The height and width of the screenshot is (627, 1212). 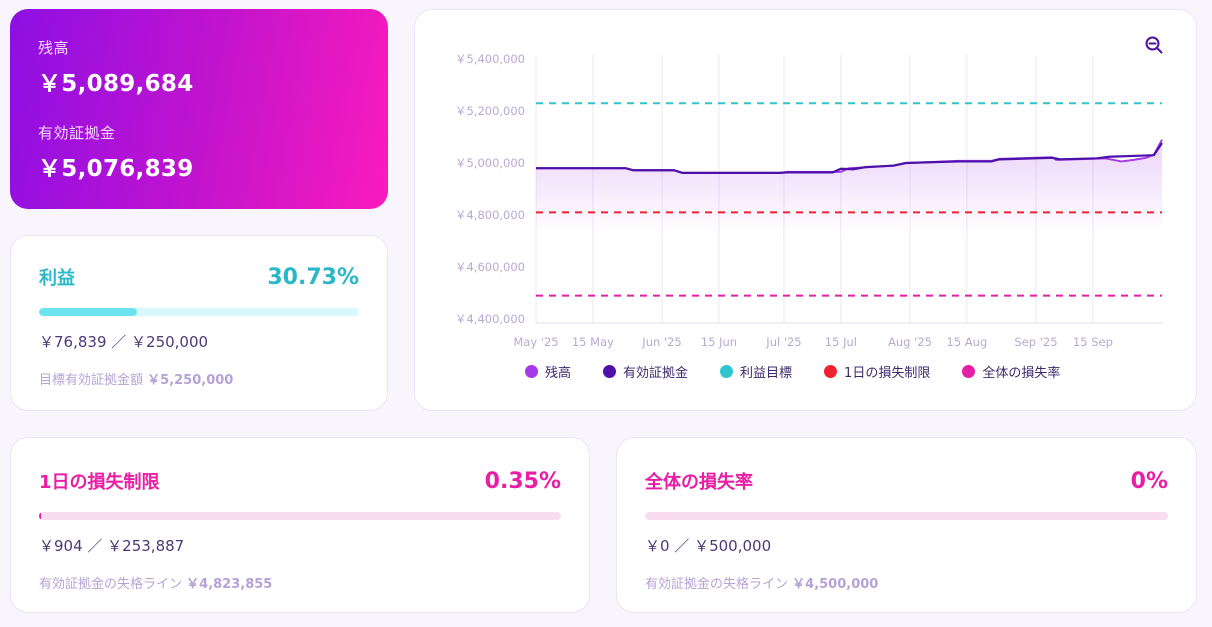 What do you see at coordinates (57, 278) in the screenshot?
I see `profit-title: 利益` at bounding box center [57, 278].